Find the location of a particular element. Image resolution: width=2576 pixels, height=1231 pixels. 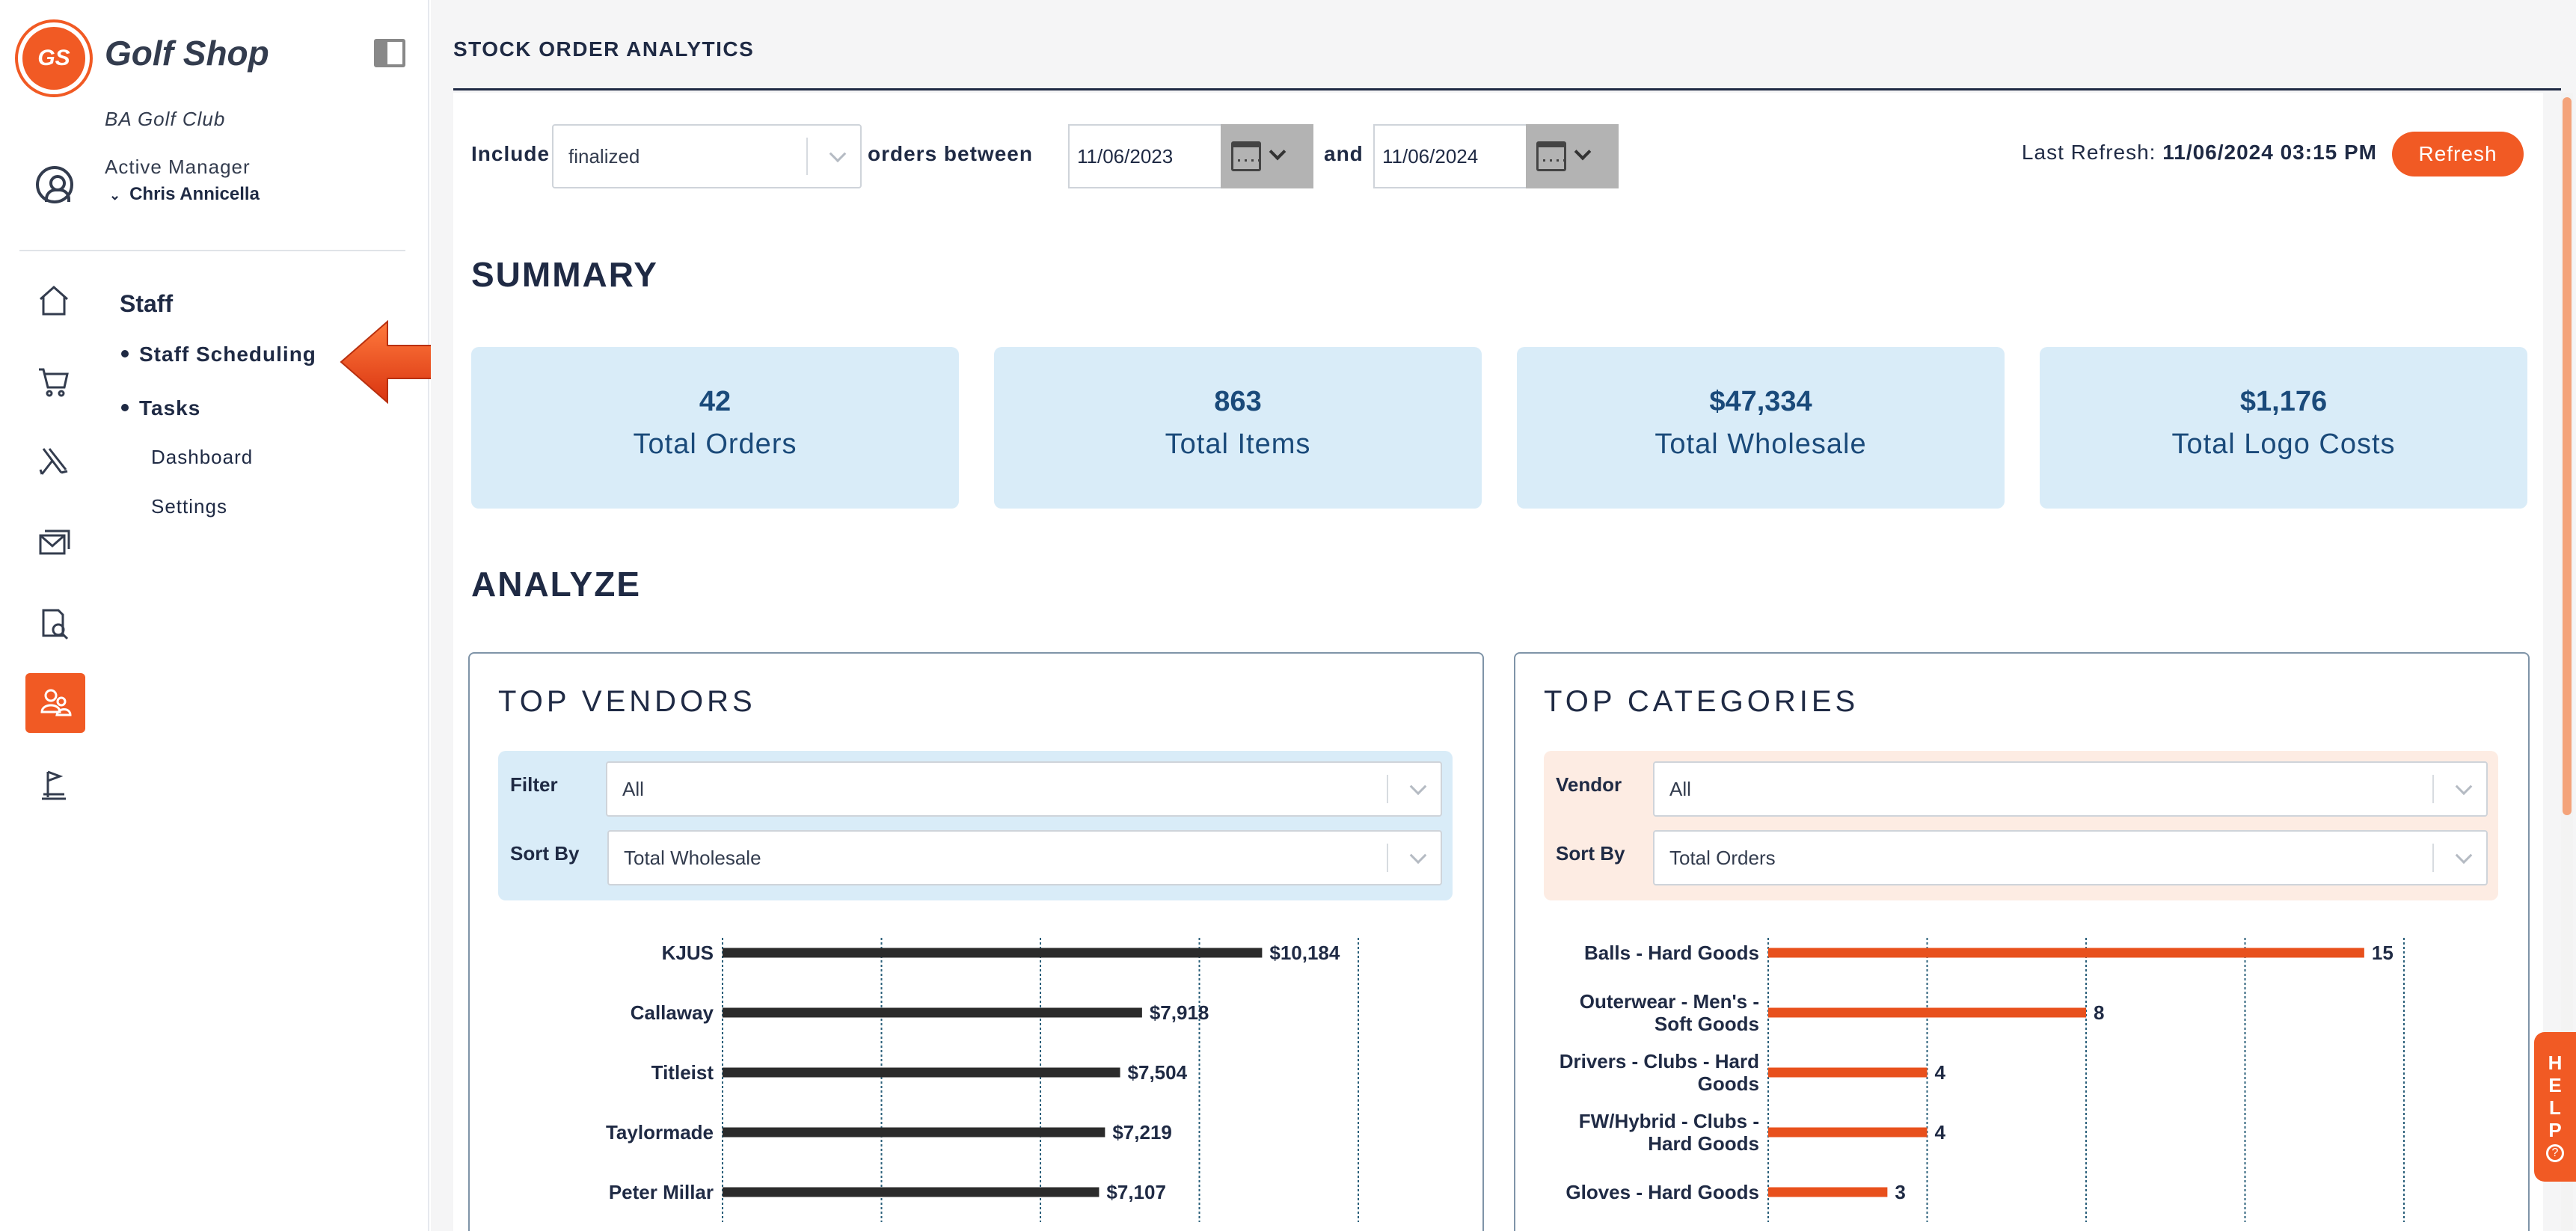

category-label: Callaway is located at coordinates (672, 1012).